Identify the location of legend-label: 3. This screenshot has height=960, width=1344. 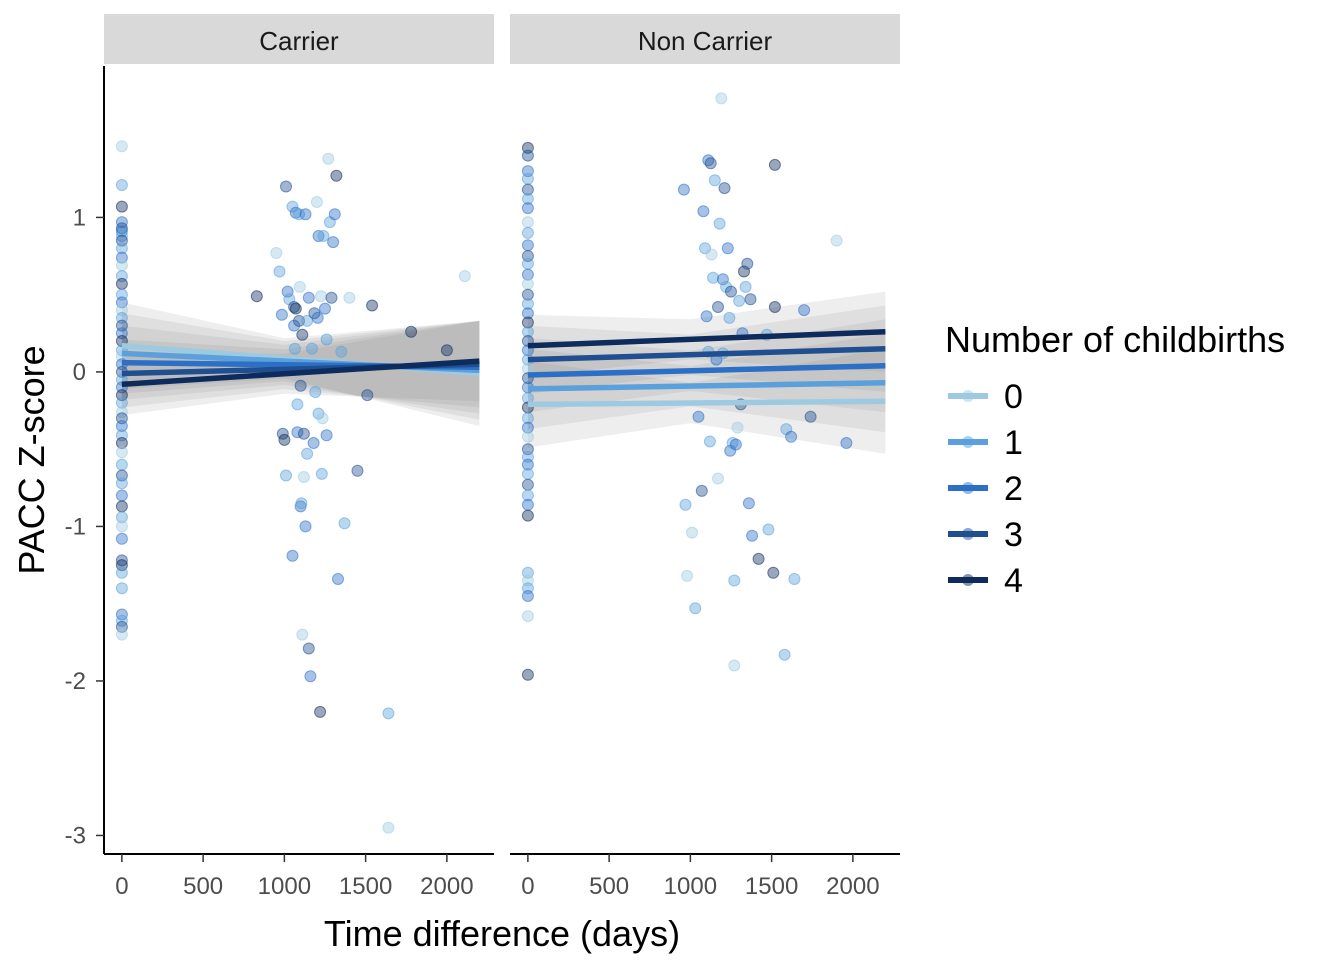
(1013, 535).